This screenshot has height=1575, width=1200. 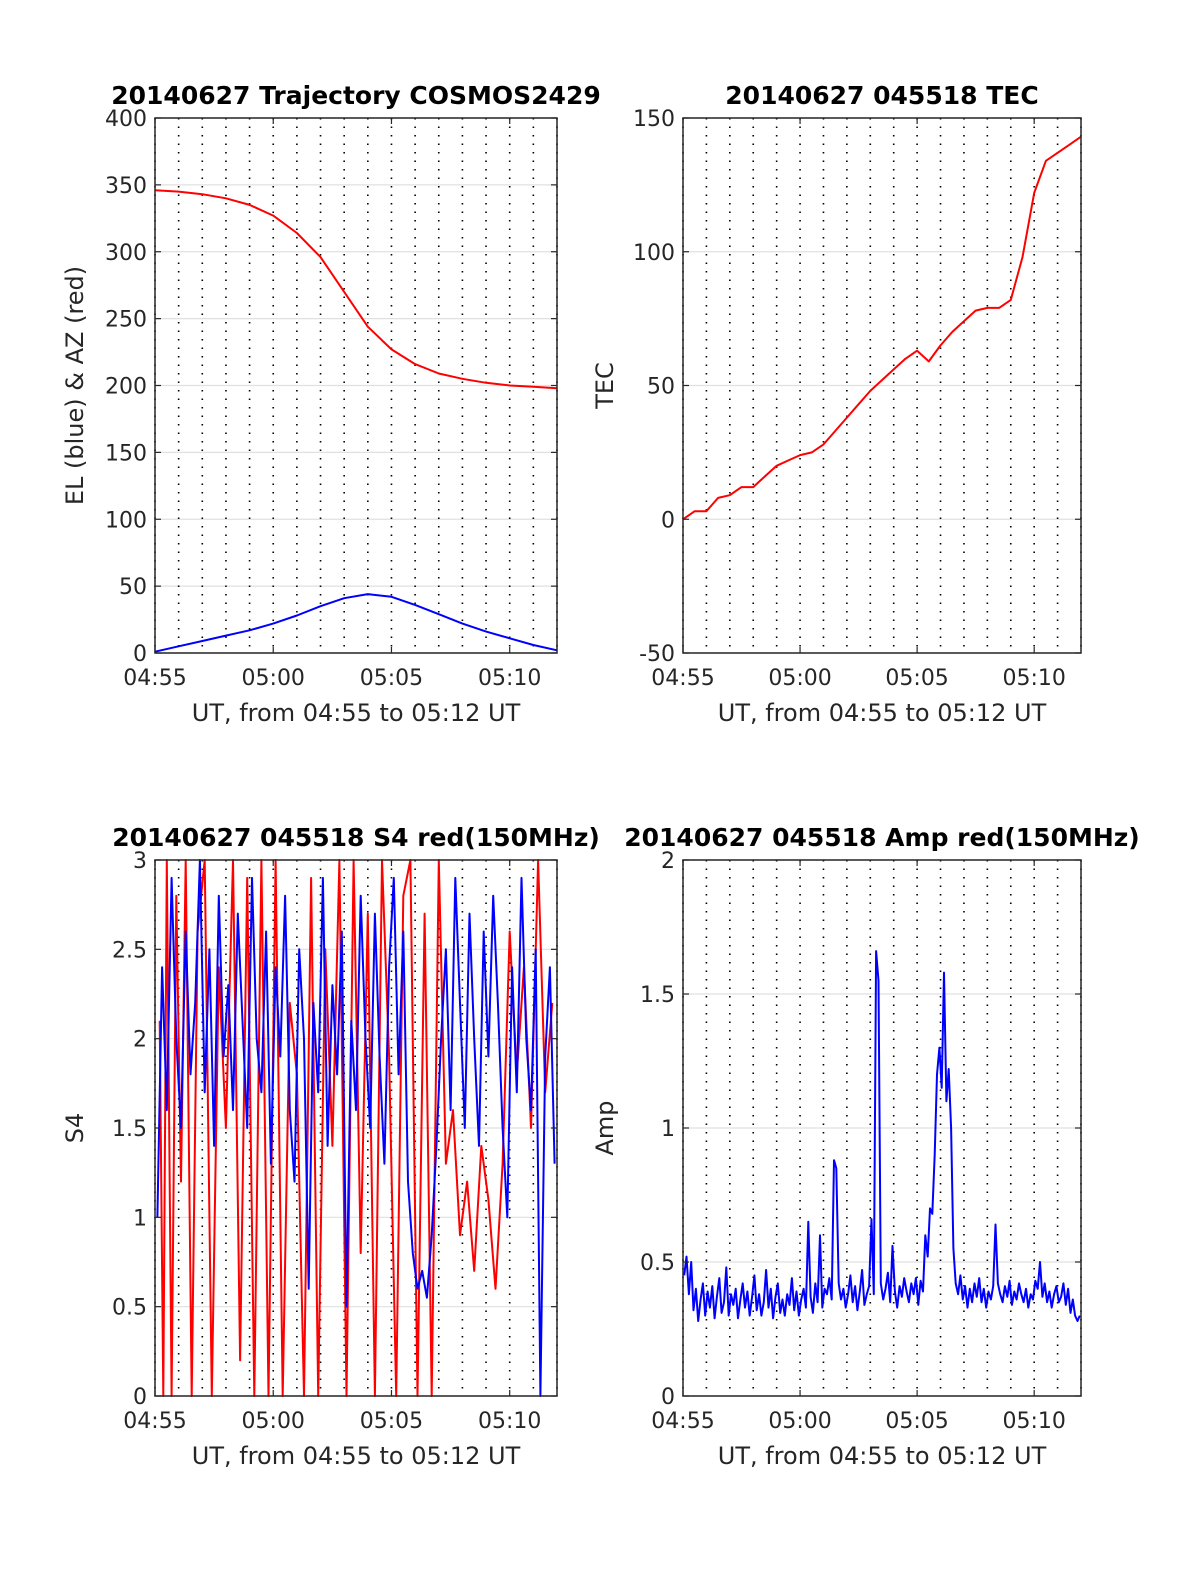 What do you see at coordinates (356, 95) in the screenshot?
I see `chart-title: 20140627 Trajectory COSMOS2429` at bounding box center [356, 95].